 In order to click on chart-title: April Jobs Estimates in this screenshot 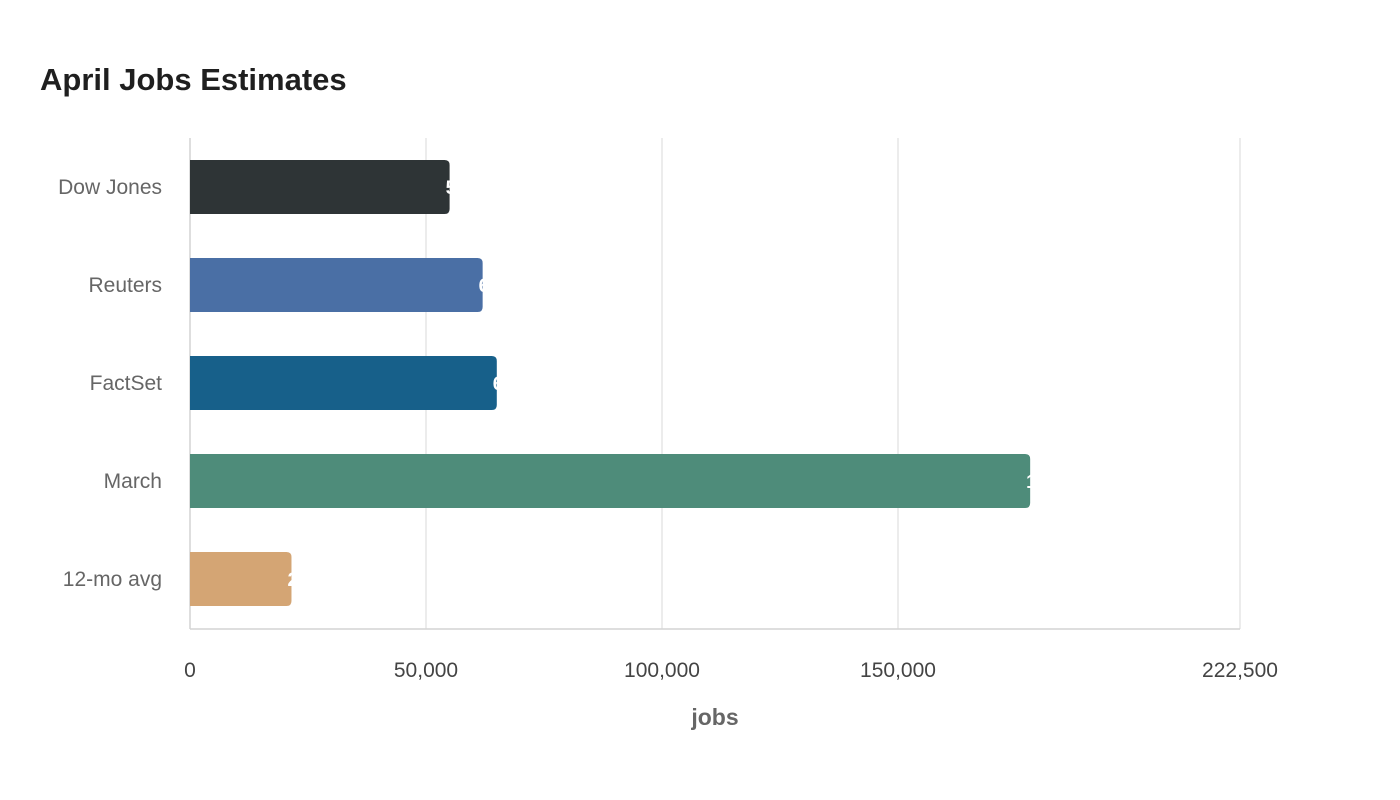, I will do `click(193, 79)`.